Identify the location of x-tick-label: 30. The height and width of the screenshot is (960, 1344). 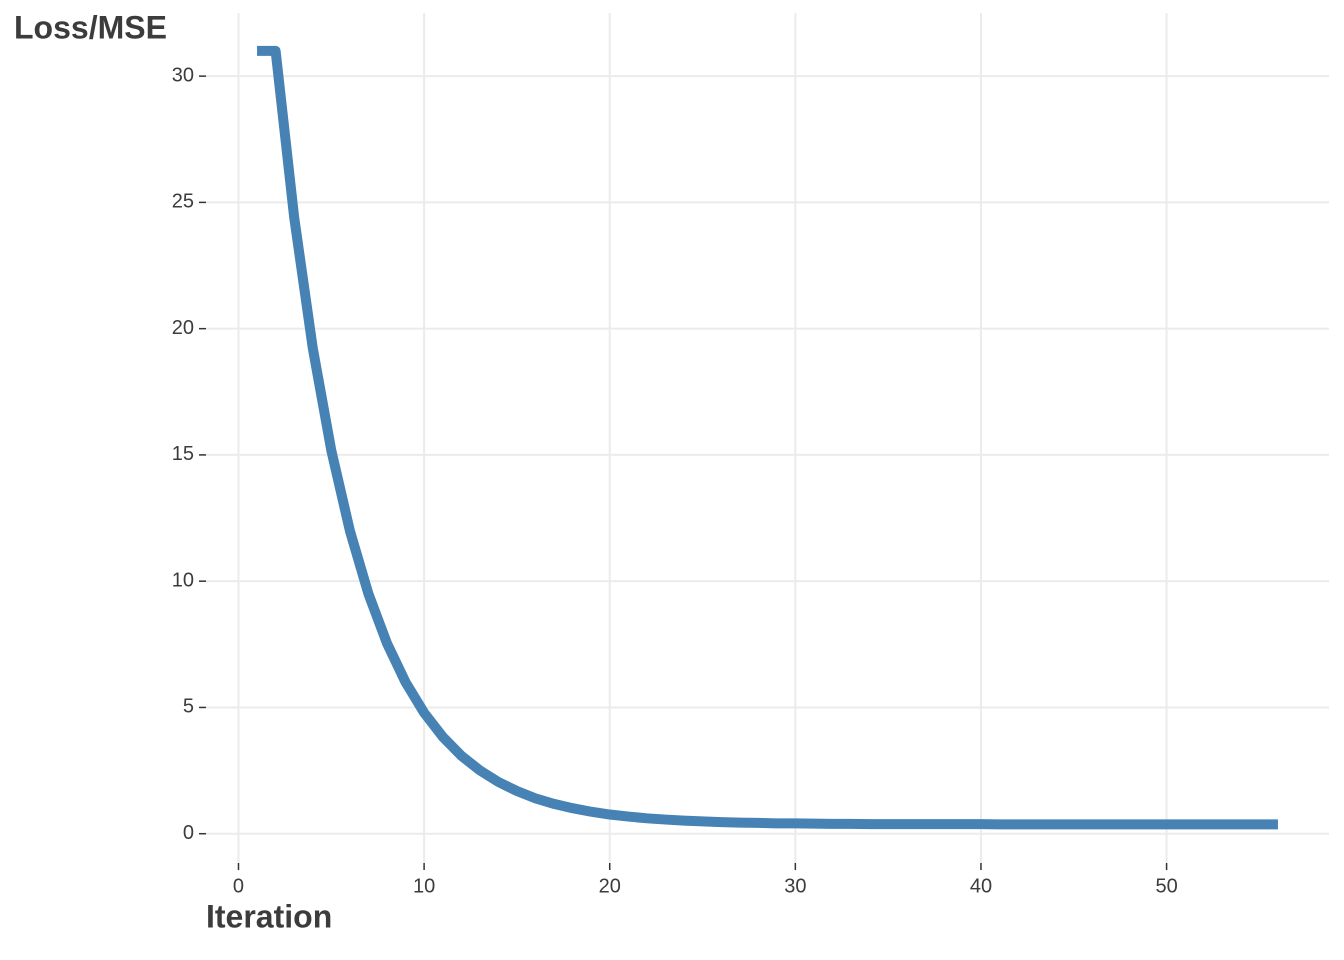
(795, 886).